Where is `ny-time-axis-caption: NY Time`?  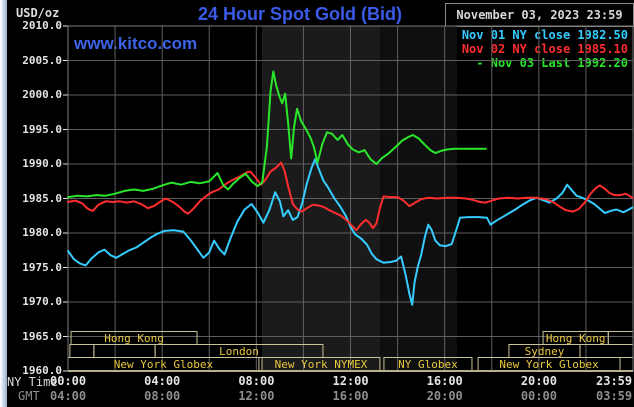 ny-time-axis-caption: NY Time is located at coordinates (32, 382).